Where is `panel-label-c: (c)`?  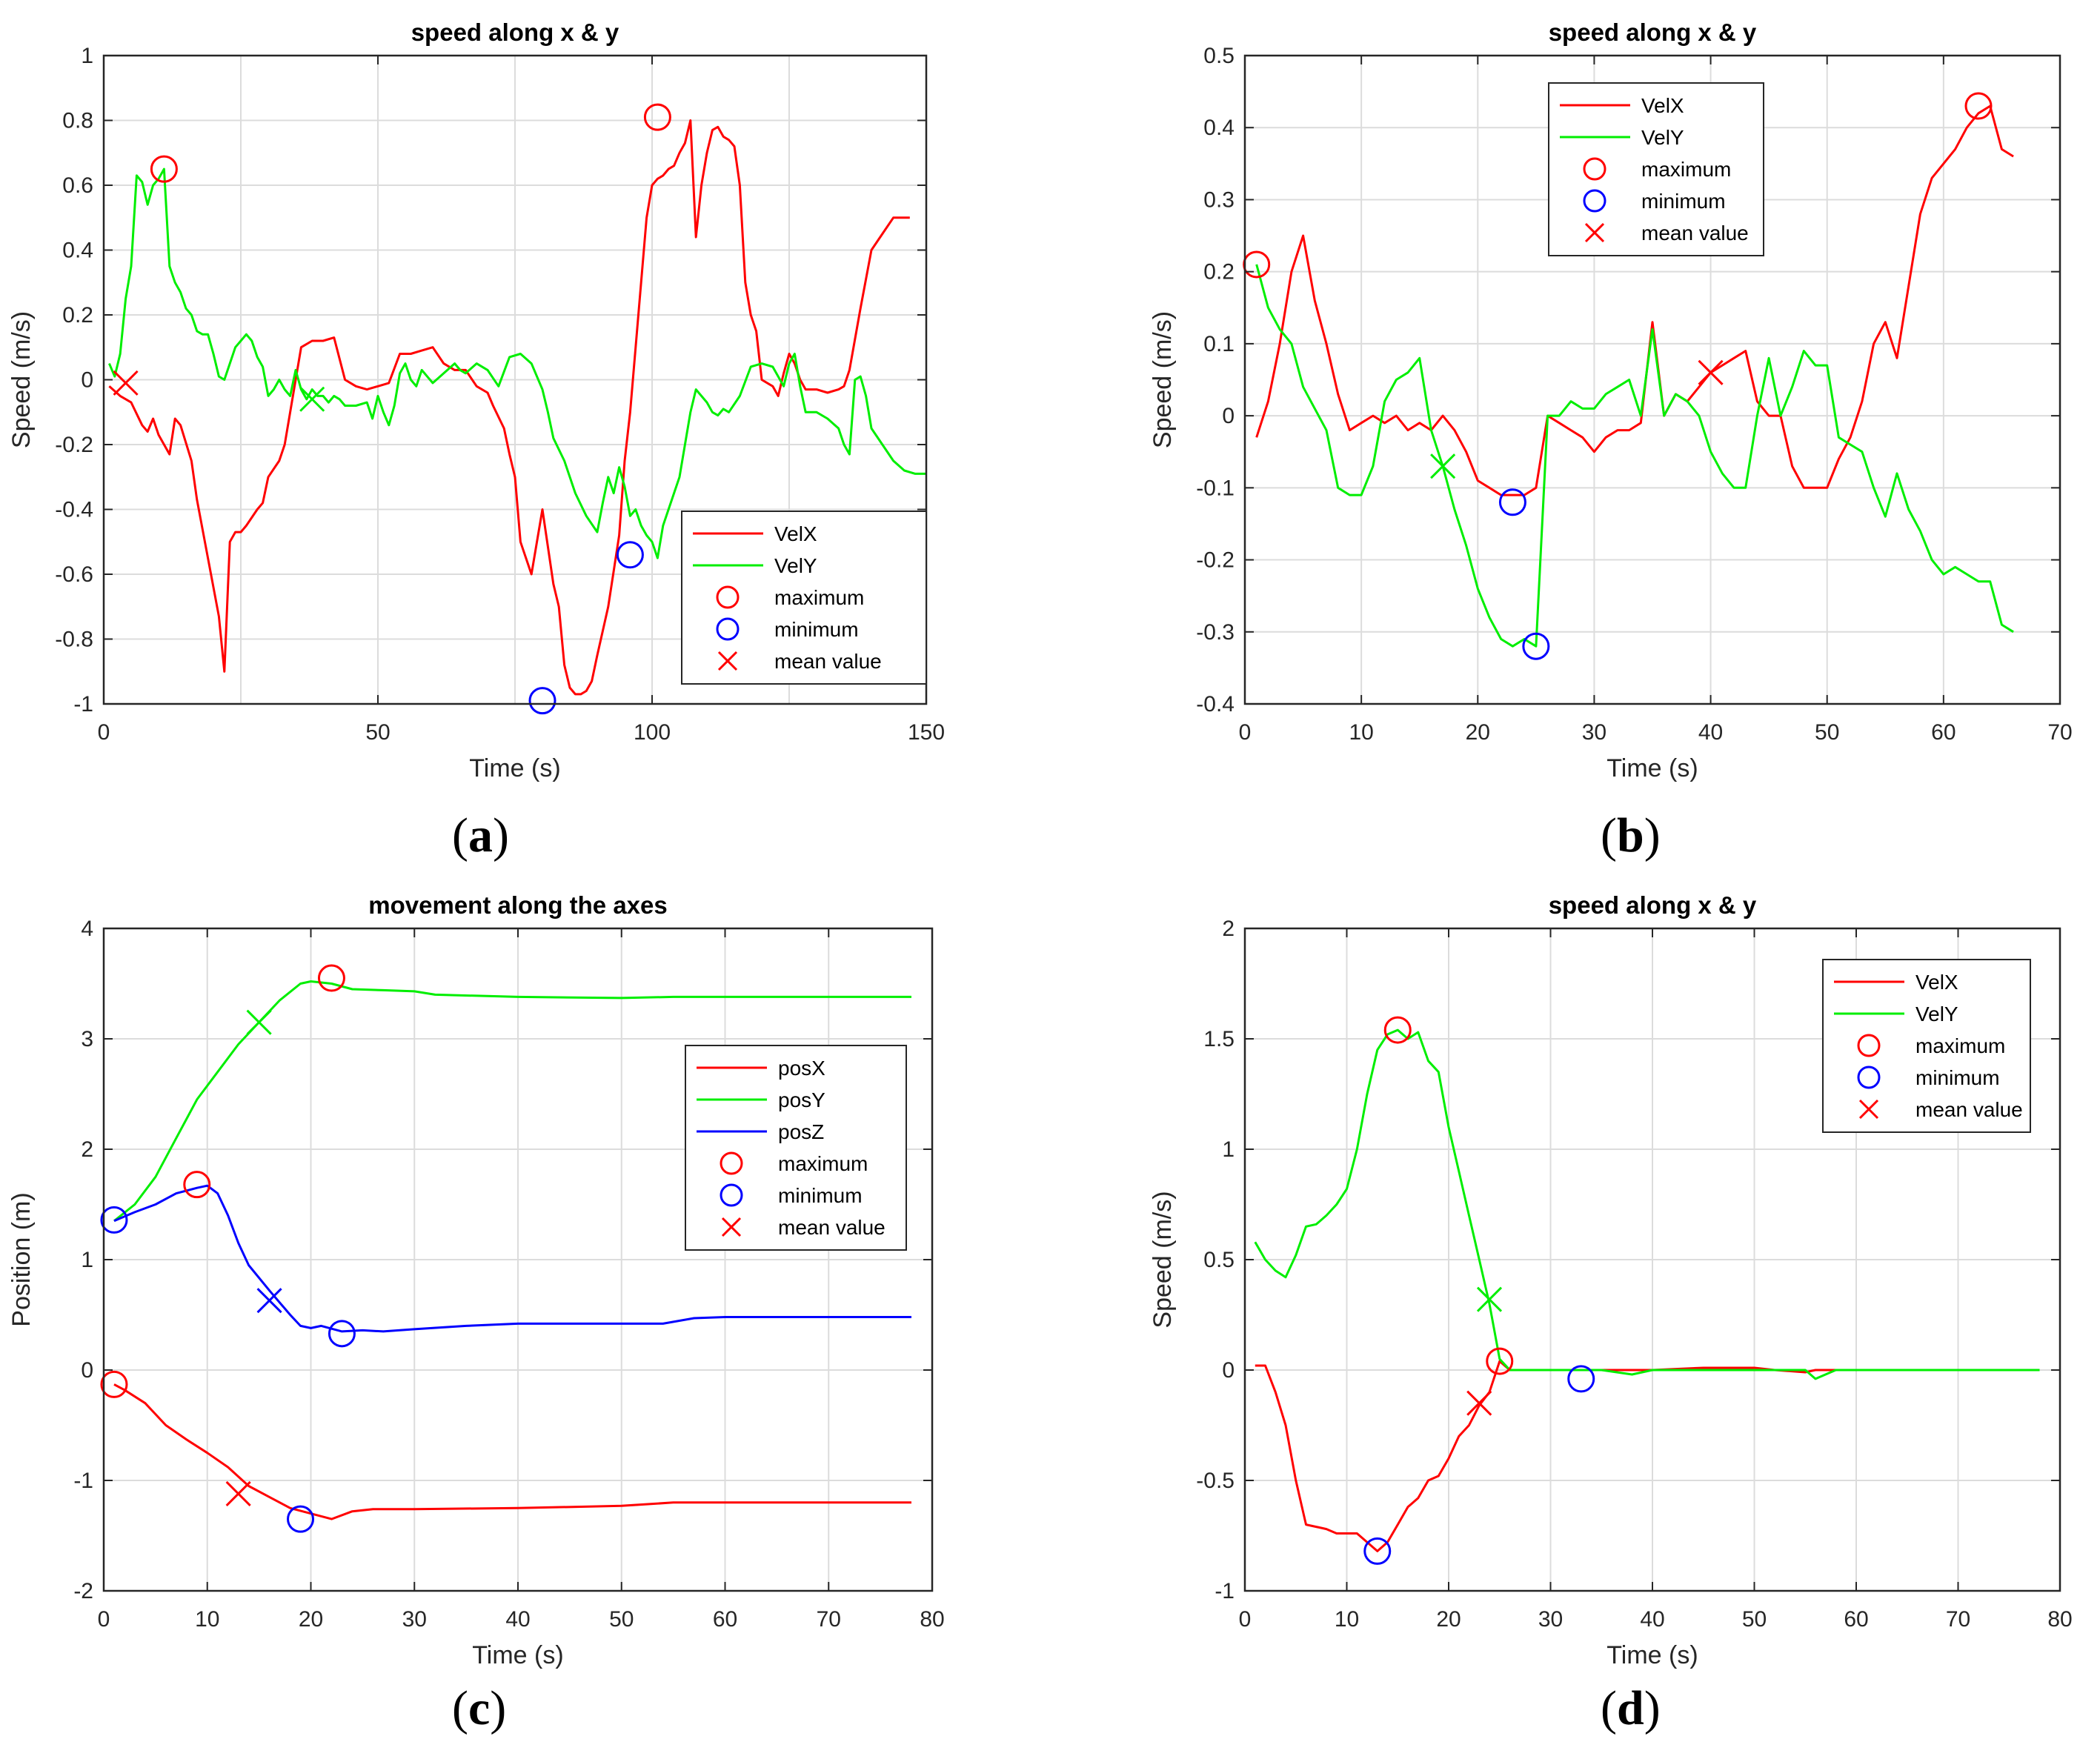 panel-label-c: (c) is located at coordinates (480, 1708).